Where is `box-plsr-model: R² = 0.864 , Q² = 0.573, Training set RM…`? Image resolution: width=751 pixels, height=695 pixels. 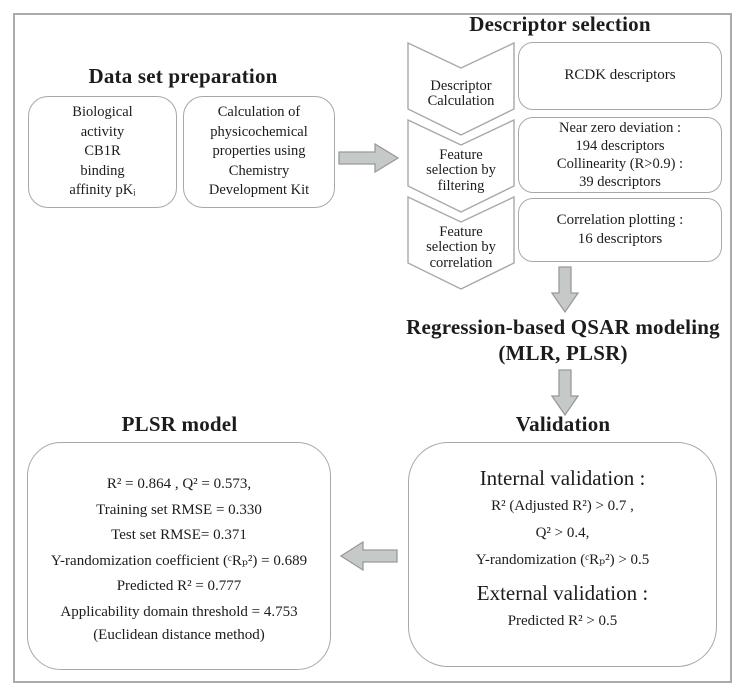 box-plsr-model: R² = 0.864 , Q² = 0.573, Training set RM… is located at coordinates (179, 556).